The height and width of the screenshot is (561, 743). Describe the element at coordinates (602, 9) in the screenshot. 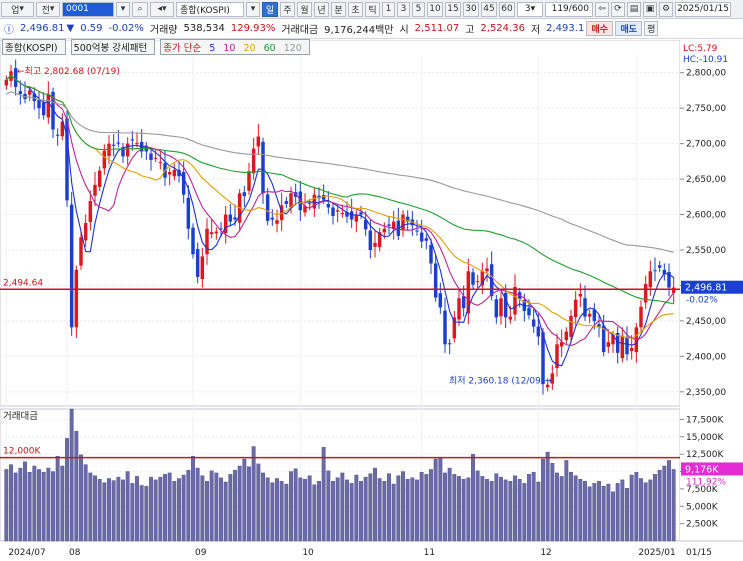

I see `back-icon: ⇦` at that location.